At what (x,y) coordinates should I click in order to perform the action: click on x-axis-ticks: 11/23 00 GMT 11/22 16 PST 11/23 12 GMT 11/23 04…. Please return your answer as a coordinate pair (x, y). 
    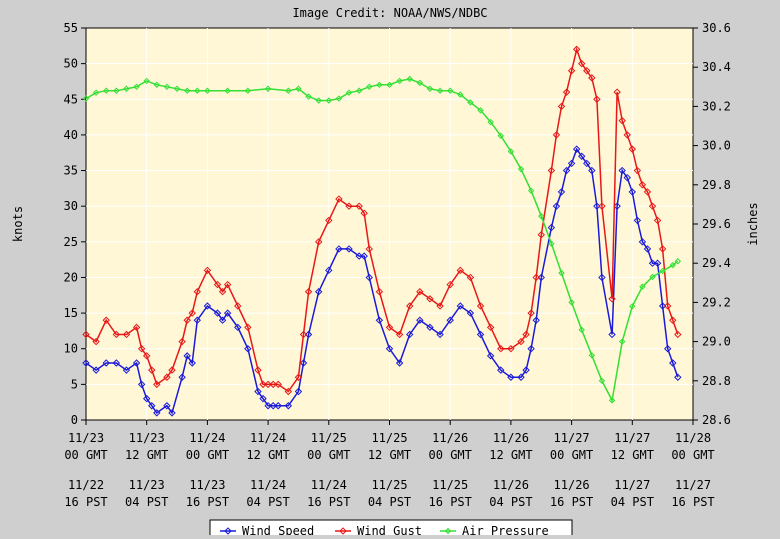
    Looking at the image, I should click on (389, 464).